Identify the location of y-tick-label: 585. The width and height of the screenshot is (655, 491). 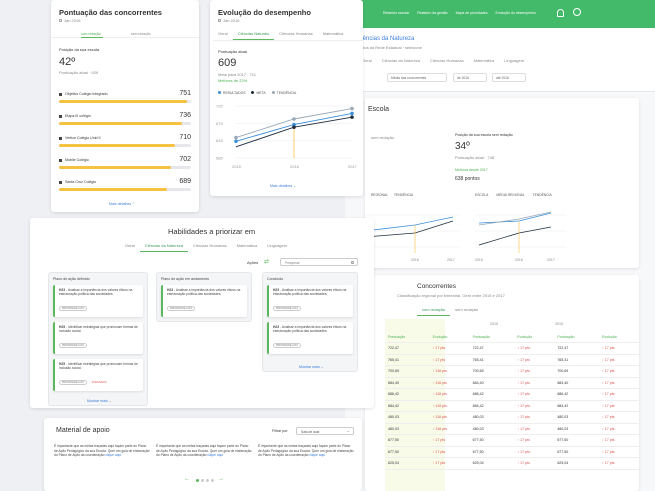
(219, 158).